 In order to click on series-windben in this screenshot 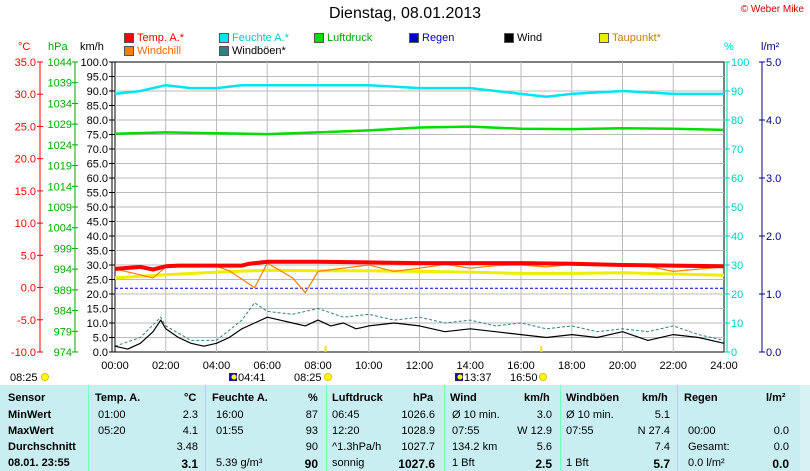, I will do `click(419, 324)`.